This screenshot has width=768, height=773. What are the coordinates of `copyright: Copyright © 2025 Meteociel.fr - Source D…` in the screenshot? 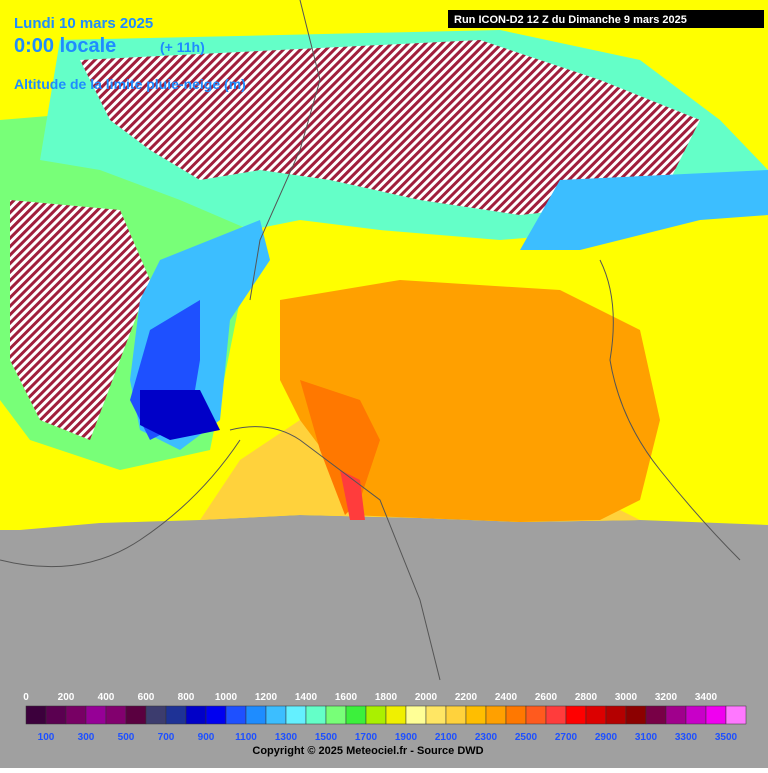 It's located at (367, 751).